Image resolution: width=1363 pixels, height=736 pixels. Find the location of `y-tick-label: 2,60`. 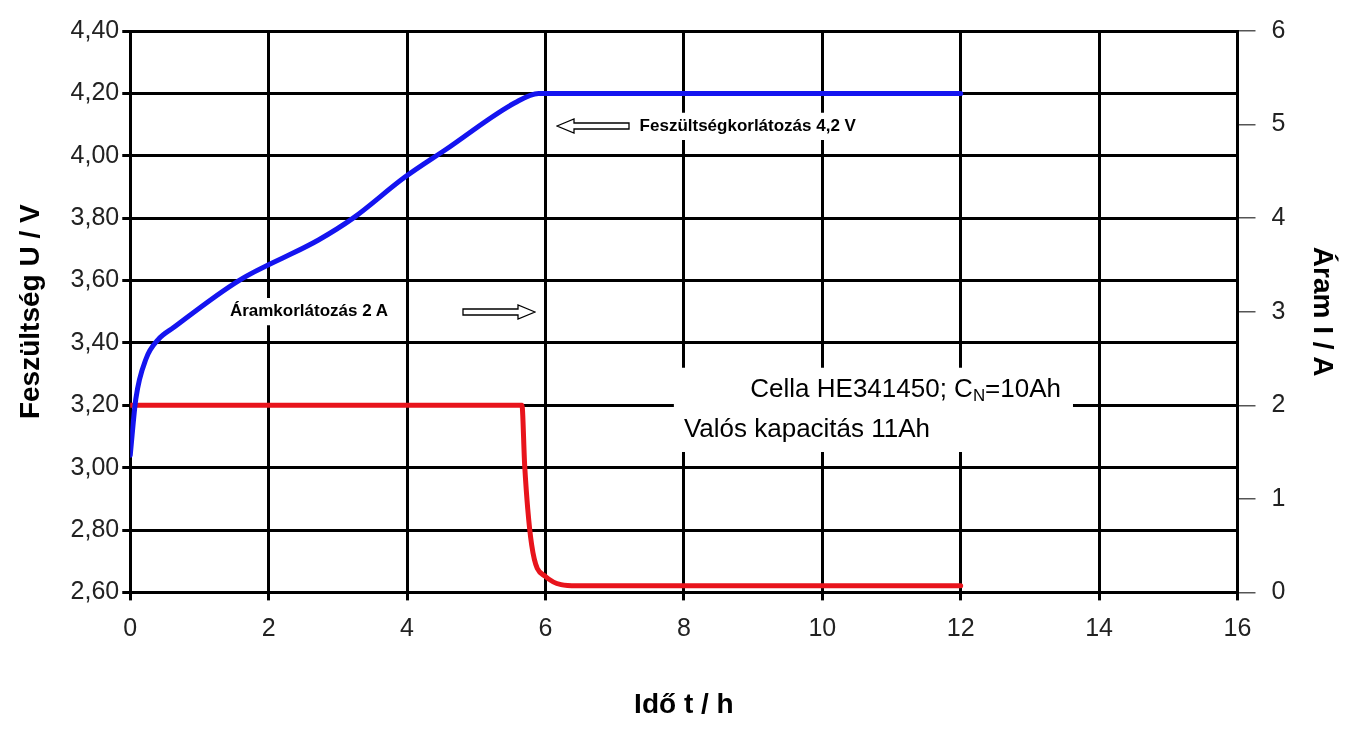

y-tick-label: 2,60 is located at coordinates (95, 590).